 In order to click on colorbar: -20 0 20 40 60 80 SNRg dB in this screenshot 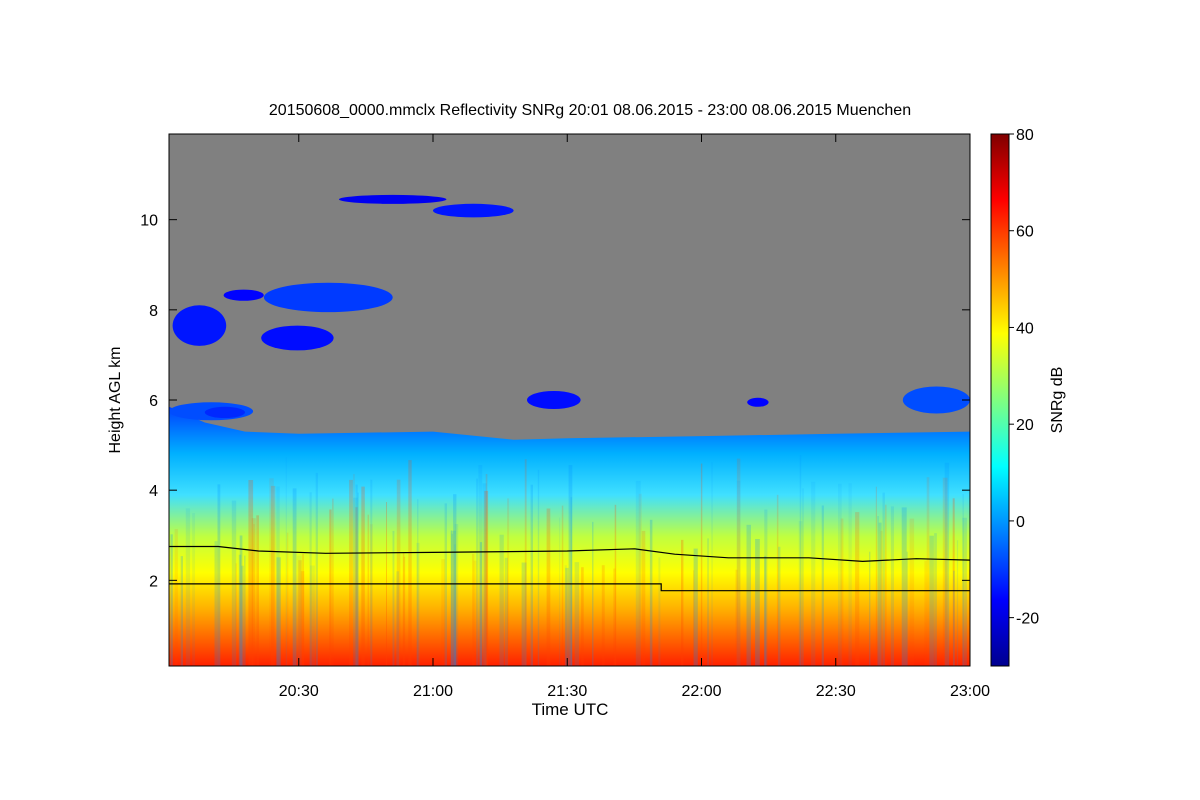, I will do `click(1028, 397)`.